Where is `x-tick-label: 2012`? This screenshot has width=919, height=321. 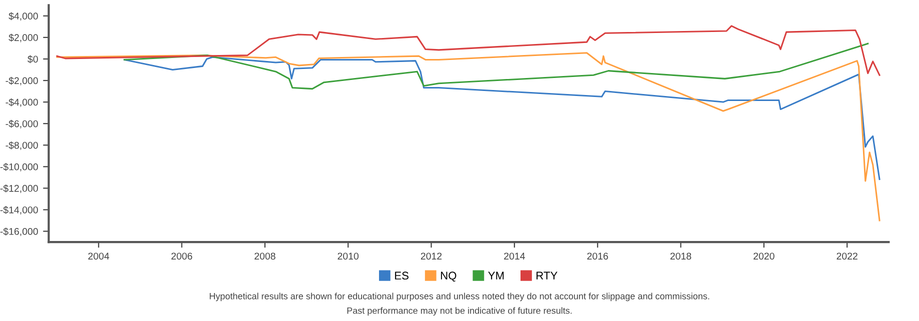
x-tick-label: 2012 is located at coordinates (431, 256).